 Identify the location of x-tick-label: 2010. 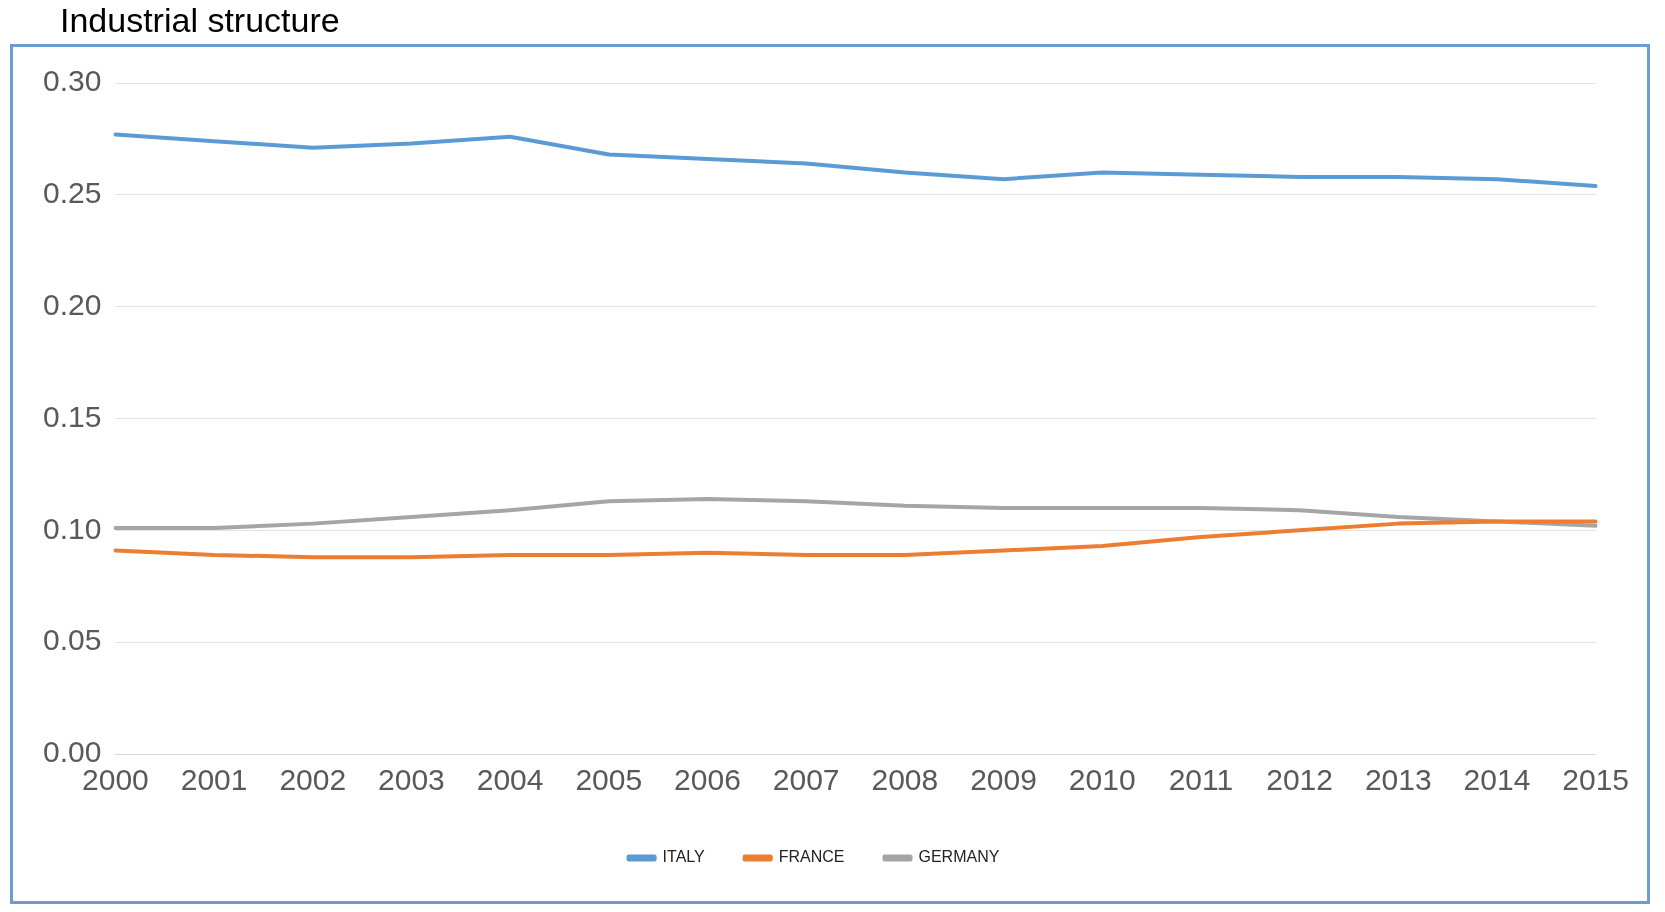
(1102, 780).